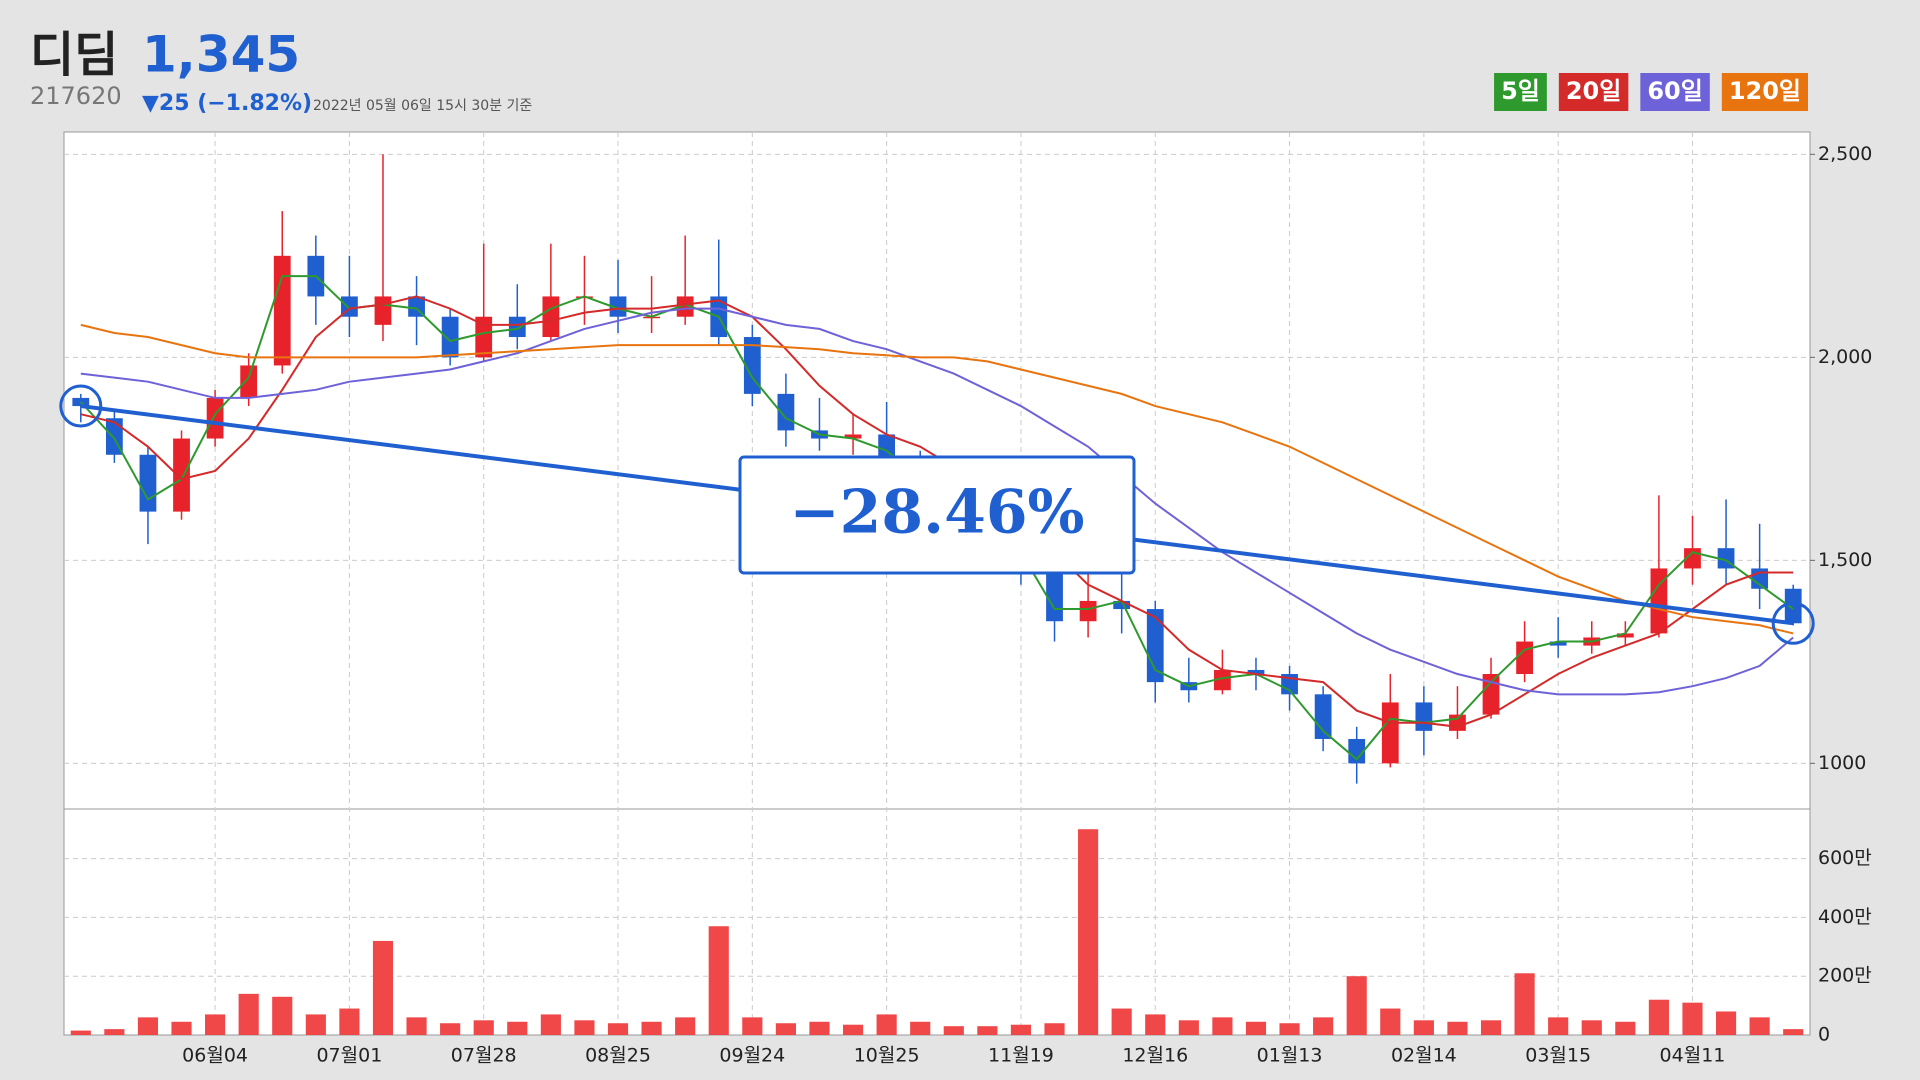 The height and width of the screenshot is (1080, 1920). Describe the element at coordinates (422, 106) in the screenshot. I see `timestamp: 2022년 05월 06일 15시 30분 기준` at that location.